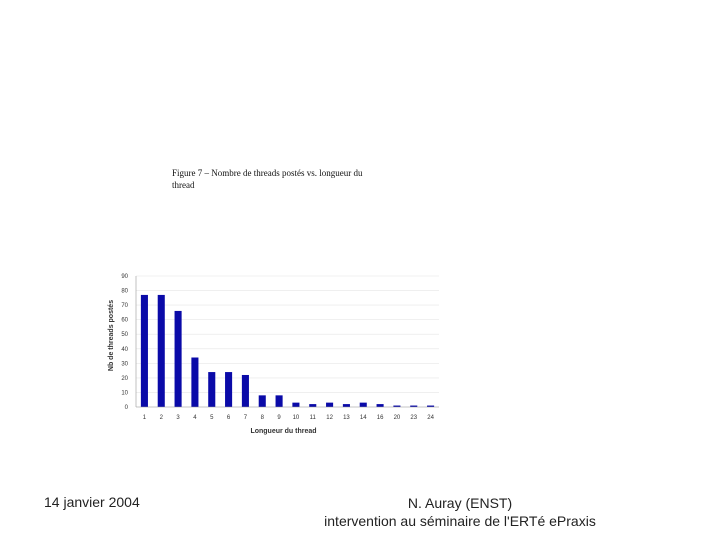 The image size is (720, 540). I want to click on x-tick-label: 11, so click(313, 418).